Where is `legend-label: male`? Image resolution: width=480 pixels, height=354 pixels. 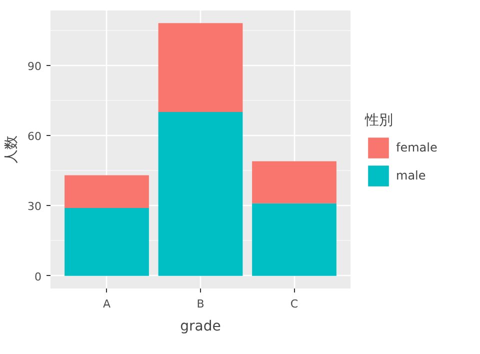
legend-label: male is located at coordinates (411, 175).